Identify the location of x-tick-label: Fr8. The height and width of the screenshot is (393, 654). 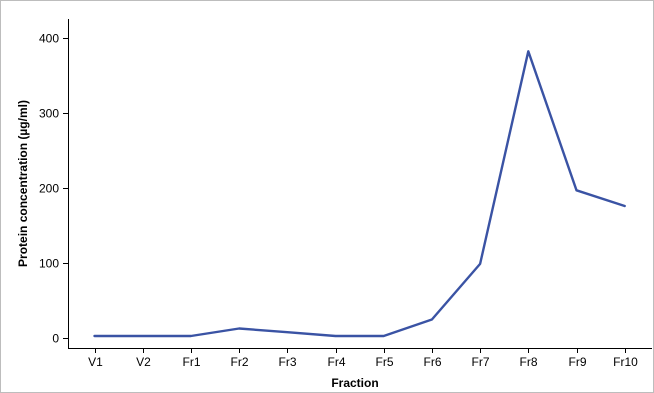
(529, 362).